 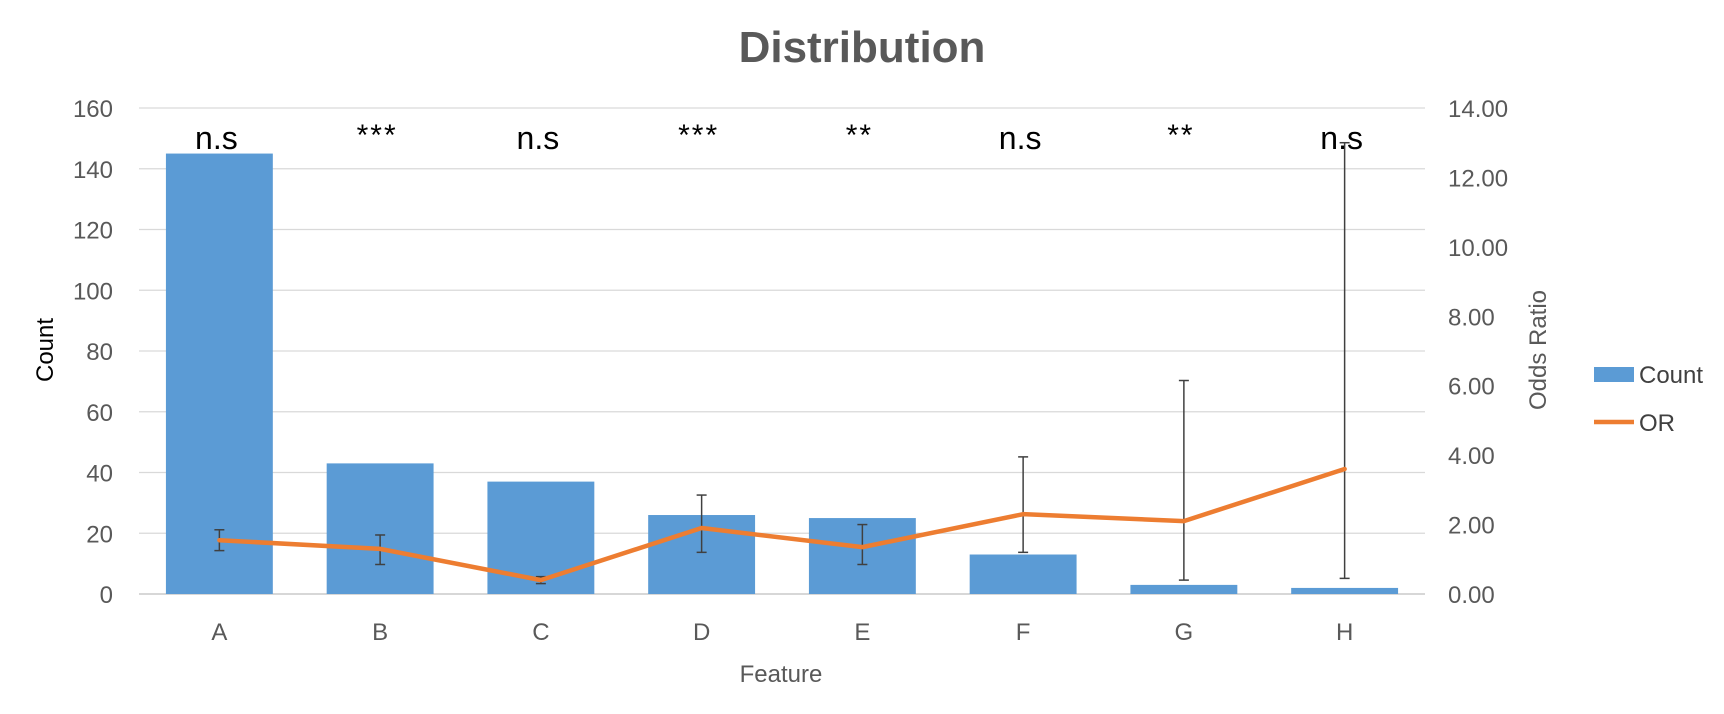 What do you see at coordinates (1471, 595) in the screenshot?
I see `y2-tick-label: 0.00` at bounding box center [1471, 595].